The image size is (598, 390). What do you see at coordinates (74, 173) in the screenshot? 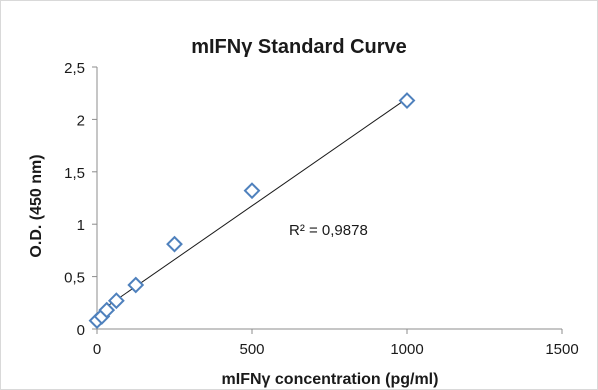
I see `y-tick-label: 1,5` at bounding box center [74, 173].